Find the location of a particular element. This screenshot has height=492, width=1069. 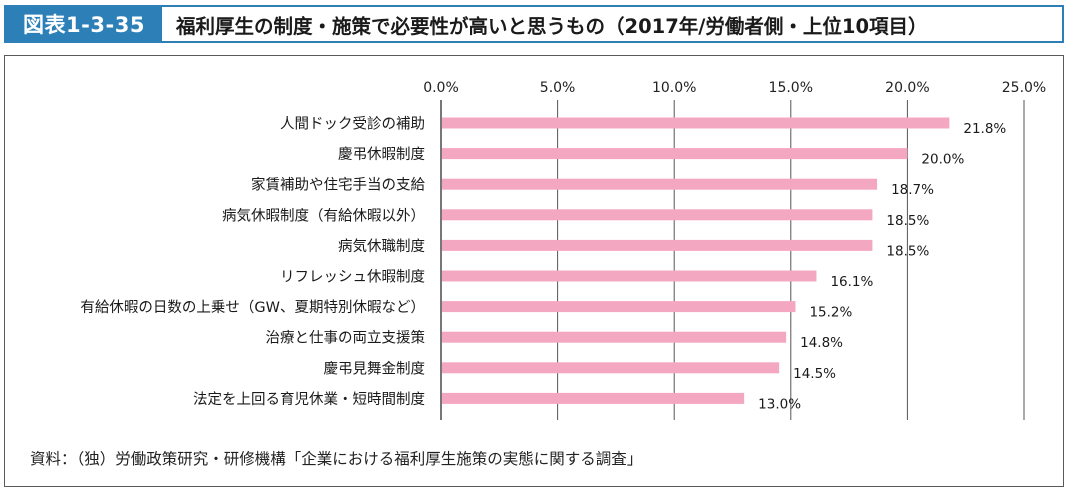

x-tick-label: 25.0% is located at coordinates (1024, 88).